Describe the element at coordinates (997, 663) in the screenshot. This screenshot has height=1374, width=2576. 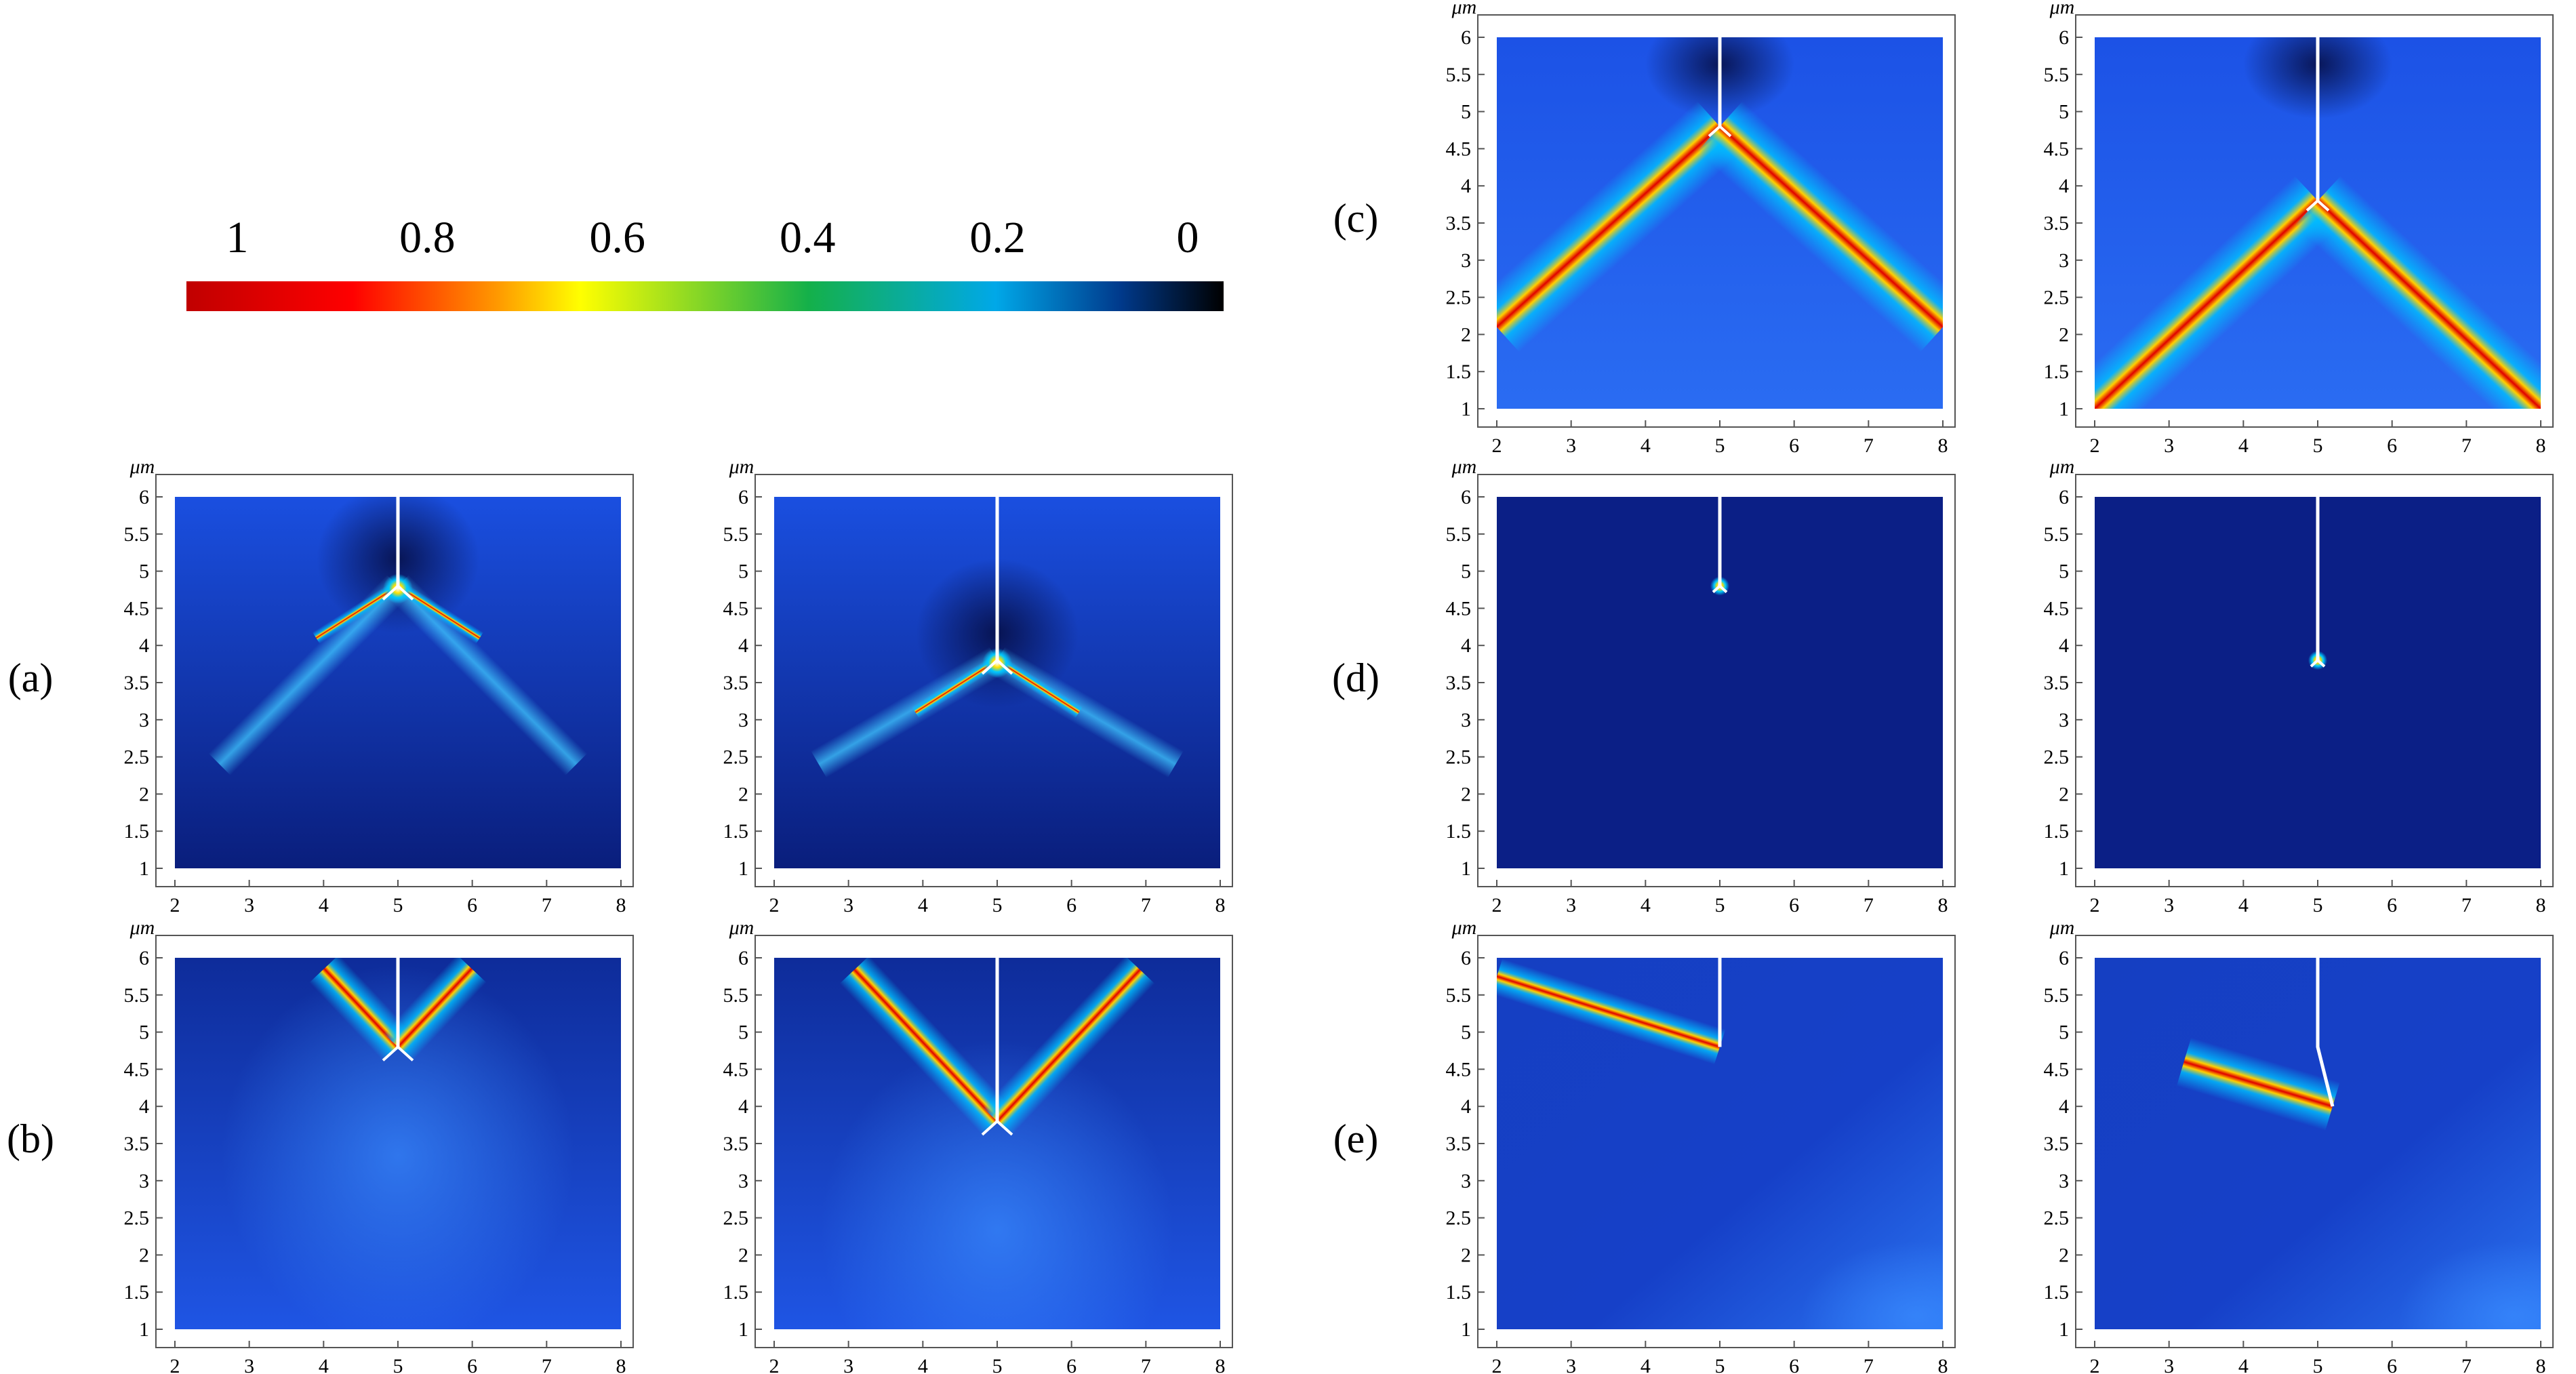
I see `hot-spot` at that location.